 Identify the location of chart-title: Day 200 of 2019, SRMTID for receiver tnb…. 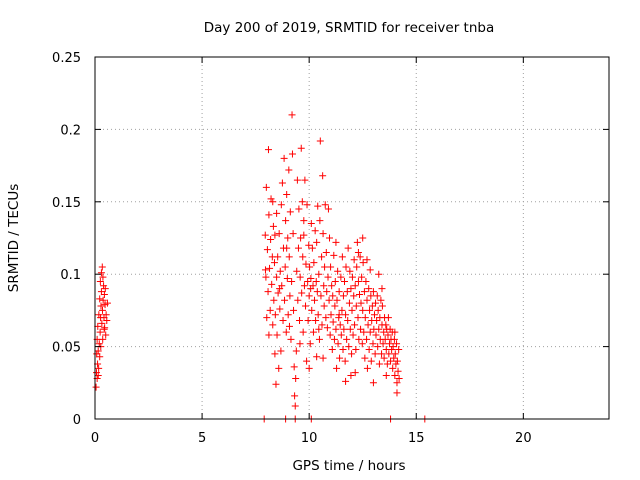
(349, 28).